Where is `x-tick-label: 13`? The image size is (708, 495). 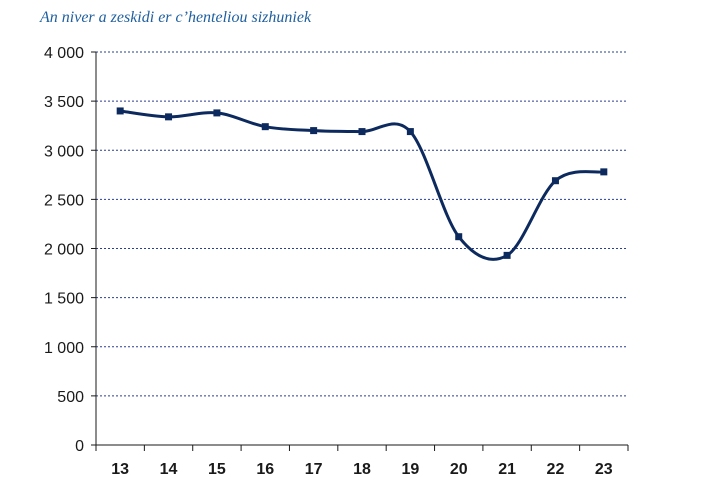
x-tick-label: 13 is located at coordinates (120, 469).